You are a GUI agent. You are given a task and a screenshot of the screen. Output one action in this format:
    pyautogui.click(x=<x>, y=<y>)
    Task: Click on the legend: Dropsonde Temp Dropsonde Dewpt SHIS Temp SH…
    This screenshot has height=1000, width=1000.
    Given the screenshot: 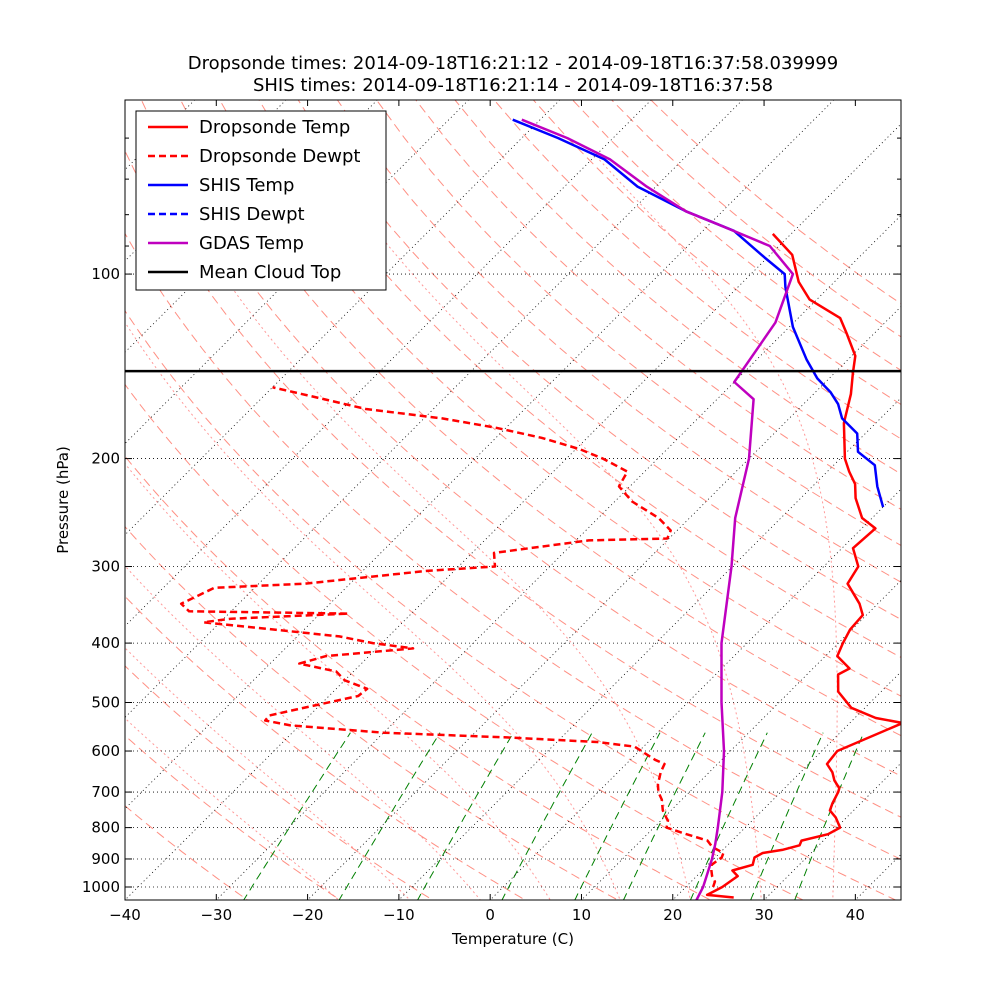 What is the action you would take?
    pyautogui.click(x=261, y=200)
    